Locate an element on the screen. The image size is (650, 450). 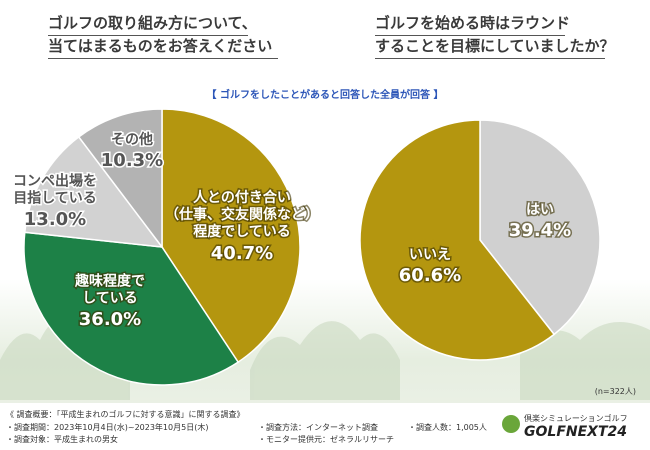
slice-label: 人との付き合い（仕事、交友関係など）程度でしている is located at coordinates (242, 214).